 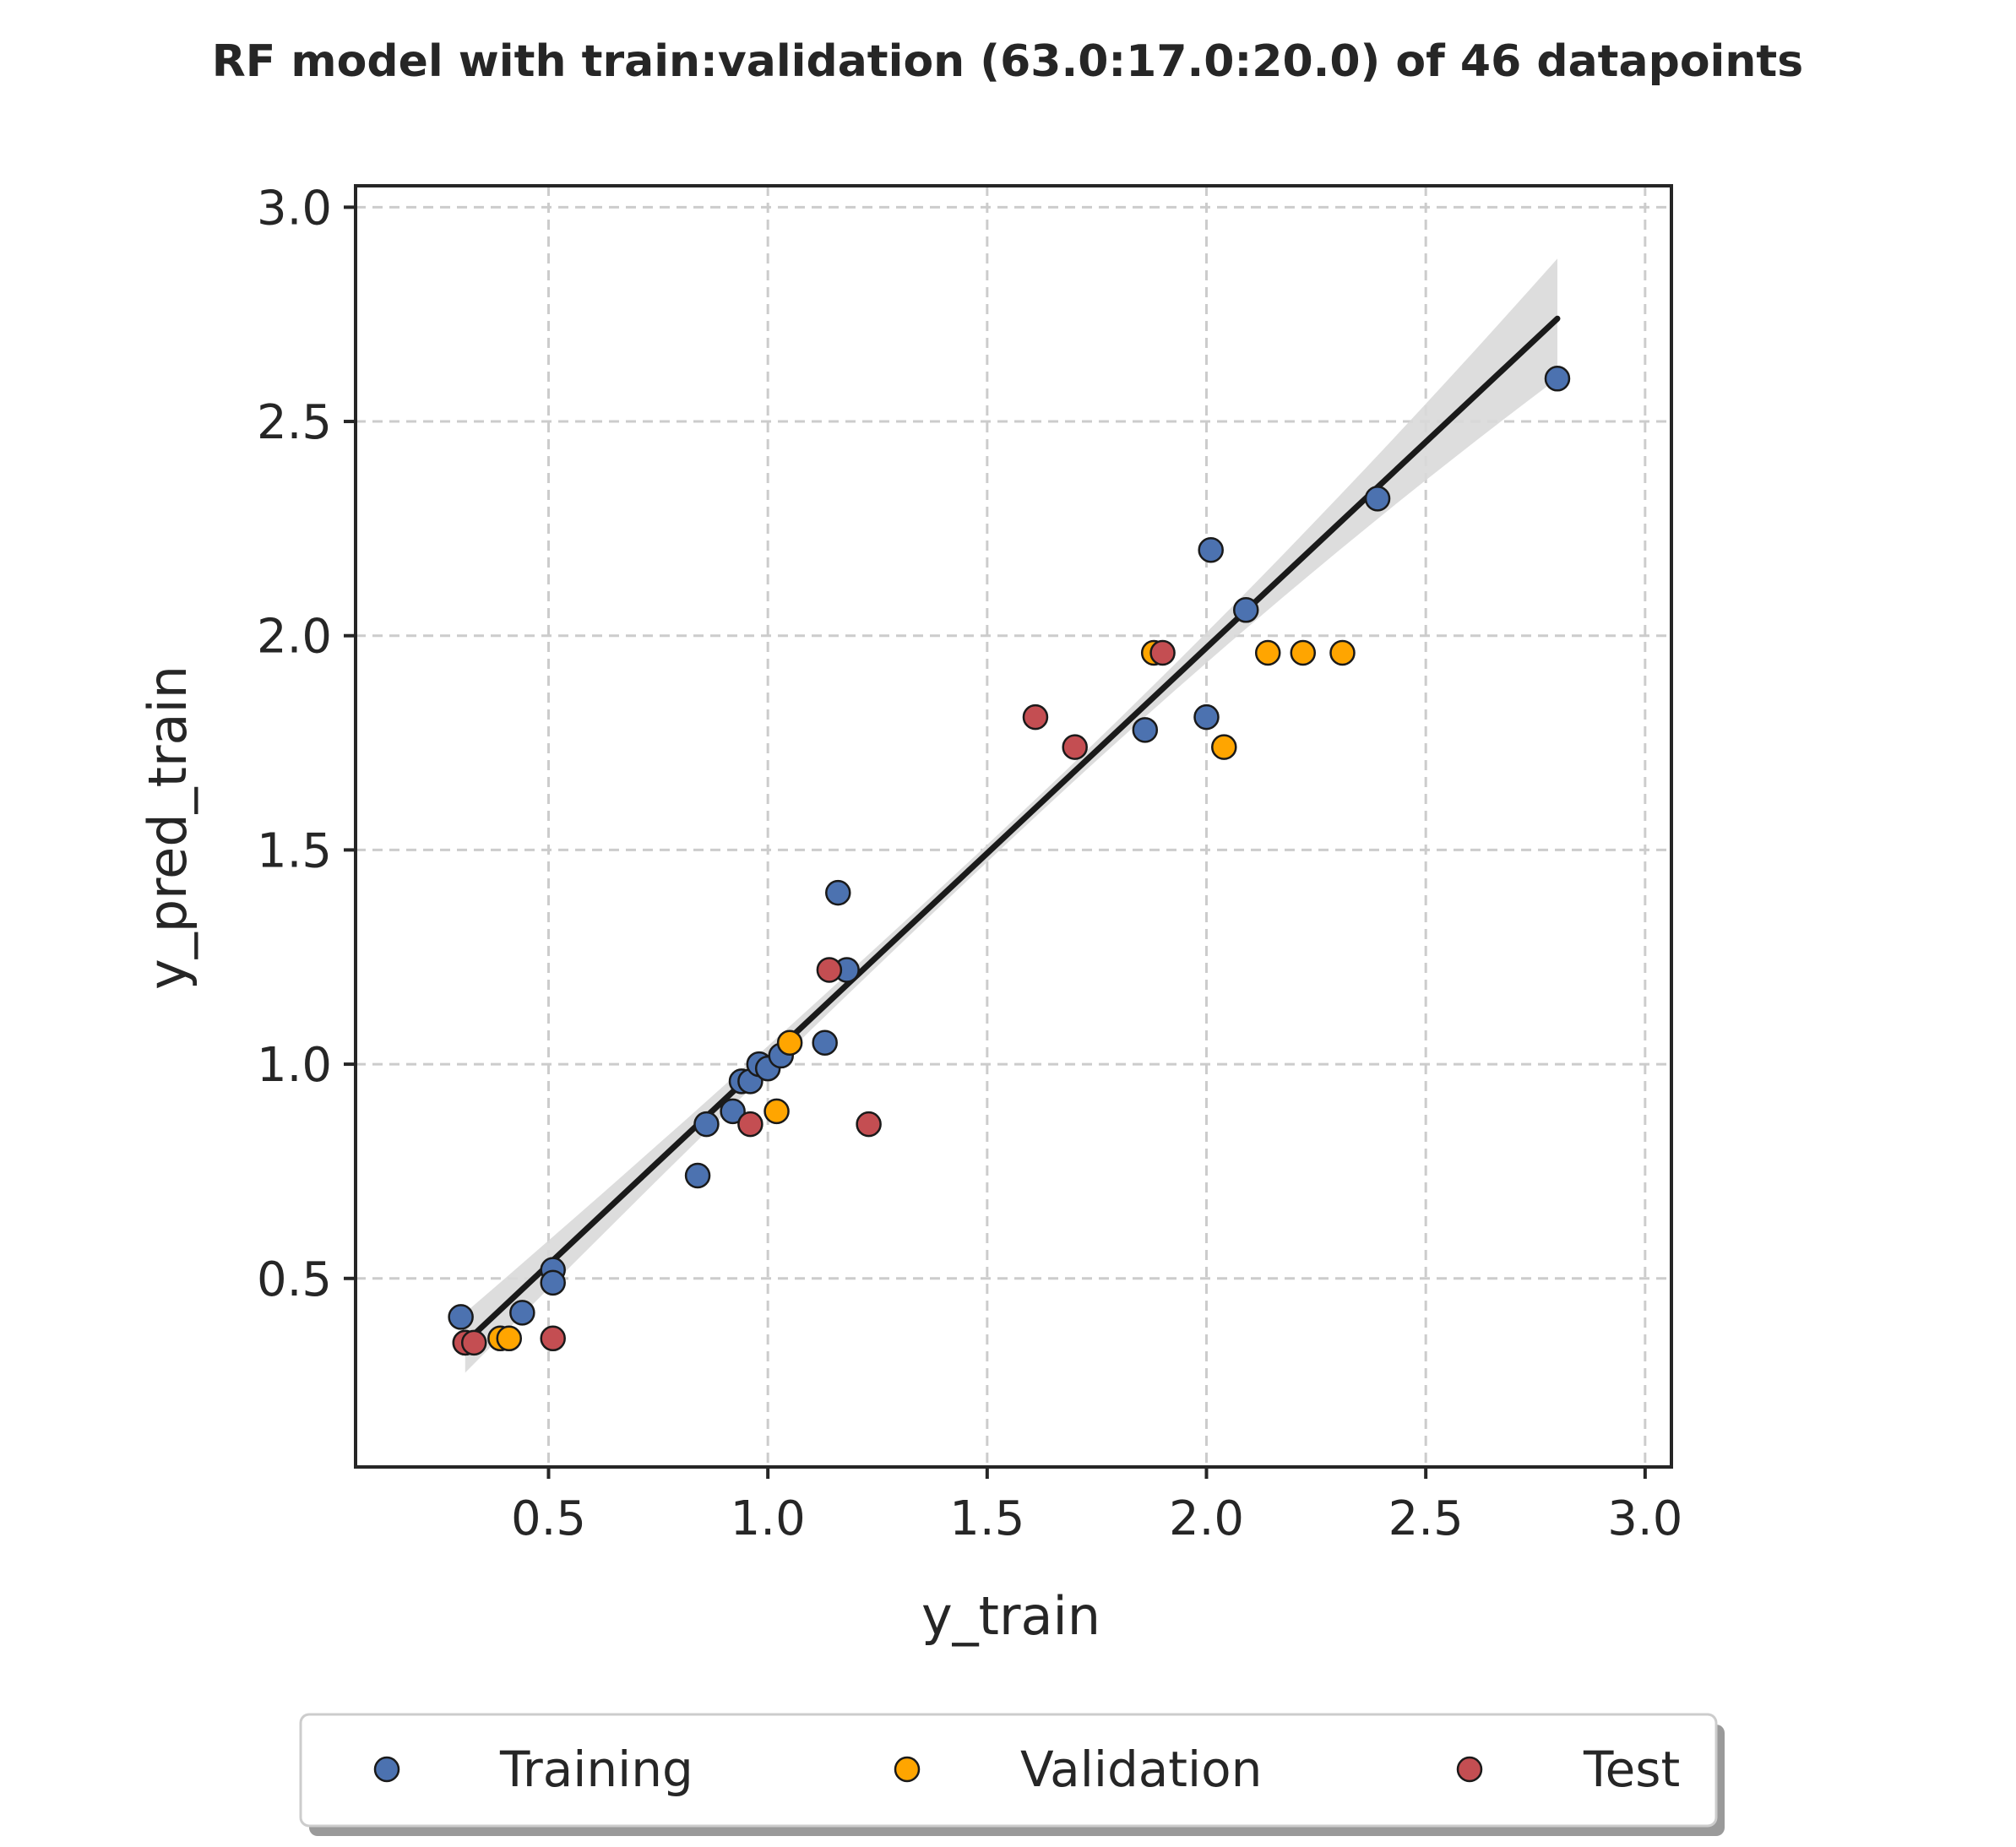 I want to click on legend-marker-training, so click(x=386, y=1769).